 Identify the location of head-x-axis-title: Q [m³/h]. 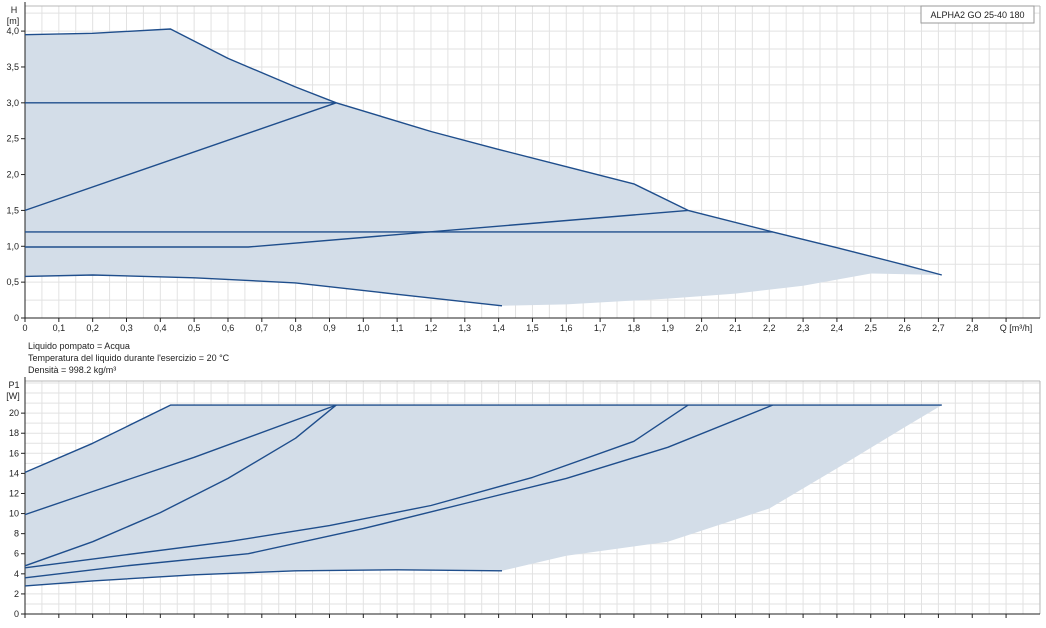
(1016, 328).